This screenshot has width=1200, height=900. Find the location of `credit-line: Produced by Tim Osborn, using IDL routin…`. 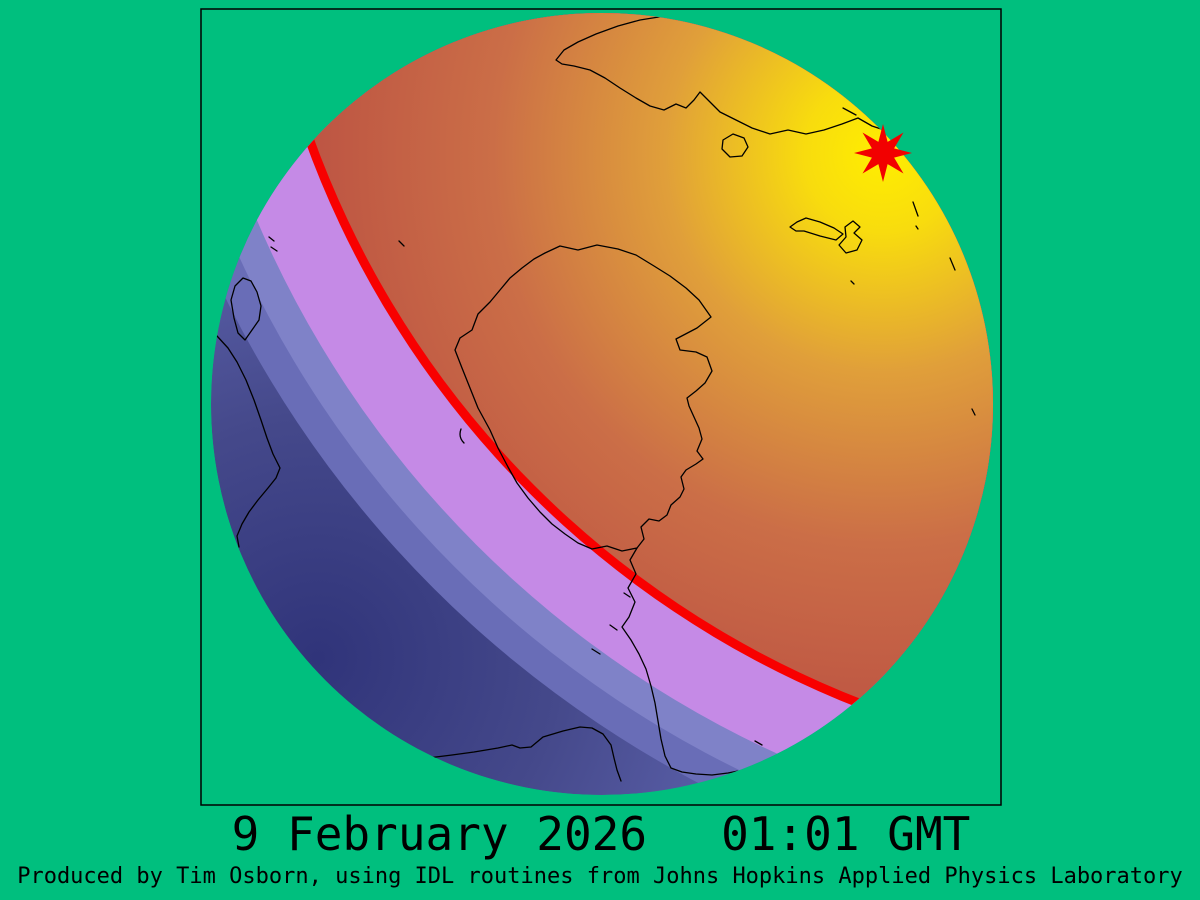

credit-line: Produced by Tim Osborn, using IDL routin… is located at coordinates (600, 876).